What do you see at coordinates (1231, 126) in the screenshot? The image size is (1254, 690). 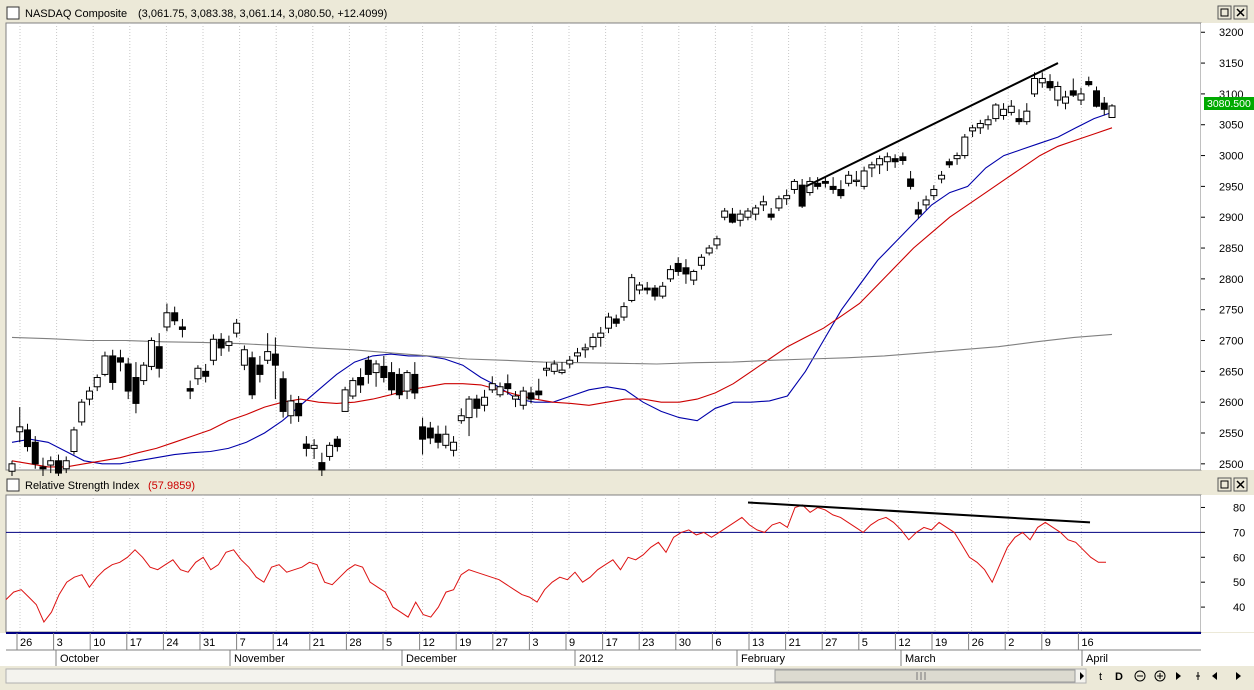 I see `price-tick-label: 3050` at bounding box center [1231, 126].